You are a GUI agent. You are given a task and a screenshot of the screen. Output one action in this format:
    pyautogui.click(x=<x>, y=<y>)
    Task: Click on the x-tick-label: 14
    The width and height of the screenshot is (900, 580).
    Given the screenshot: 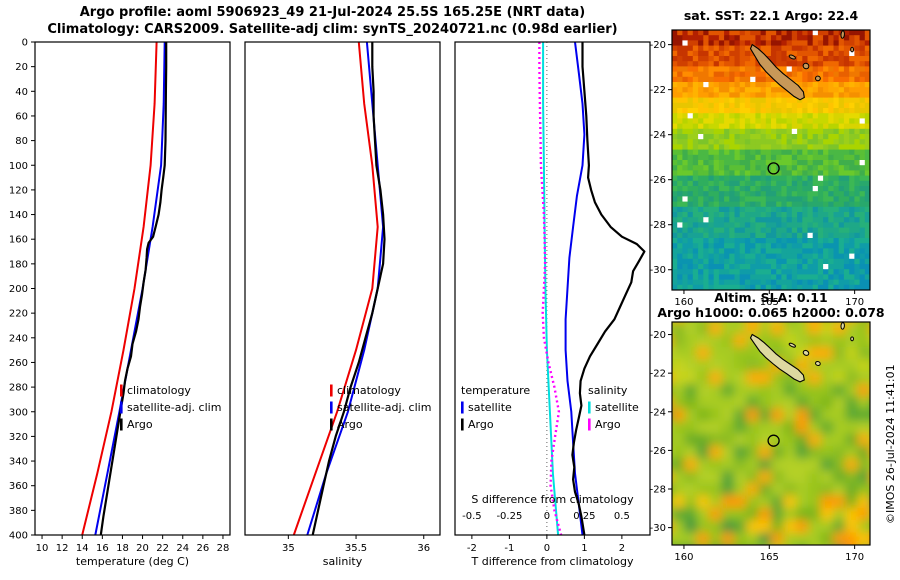 What is the action you would take?
    pyautogui.click(x=82, y=548)
    